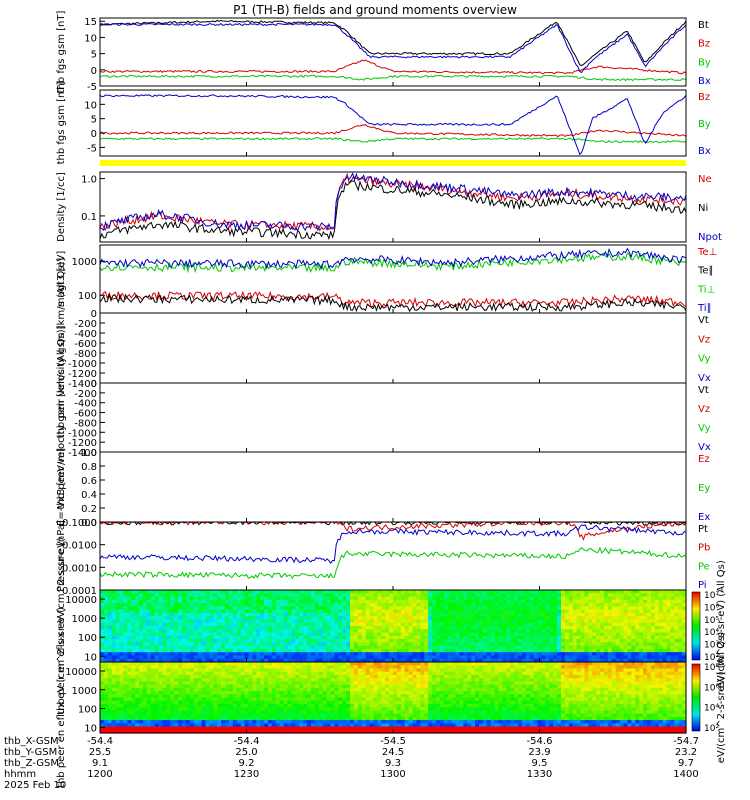  I want to click on panel-2-frame, so click(393, 123).